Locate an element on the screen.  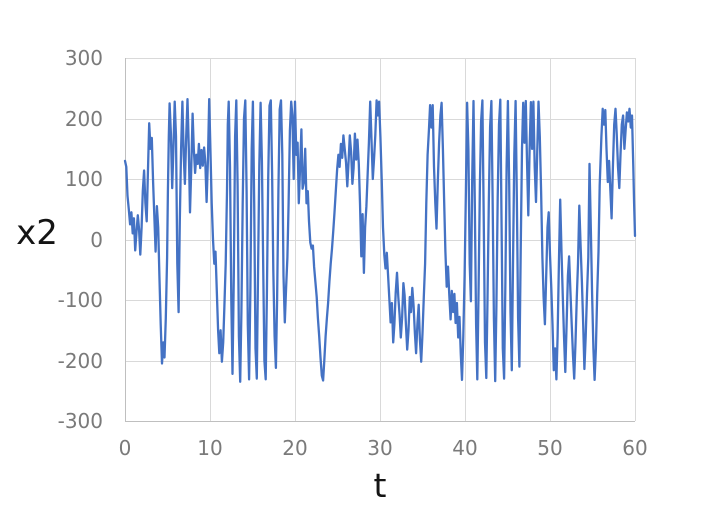
y-tick-label: -200 is located at coordinates (80, 360).